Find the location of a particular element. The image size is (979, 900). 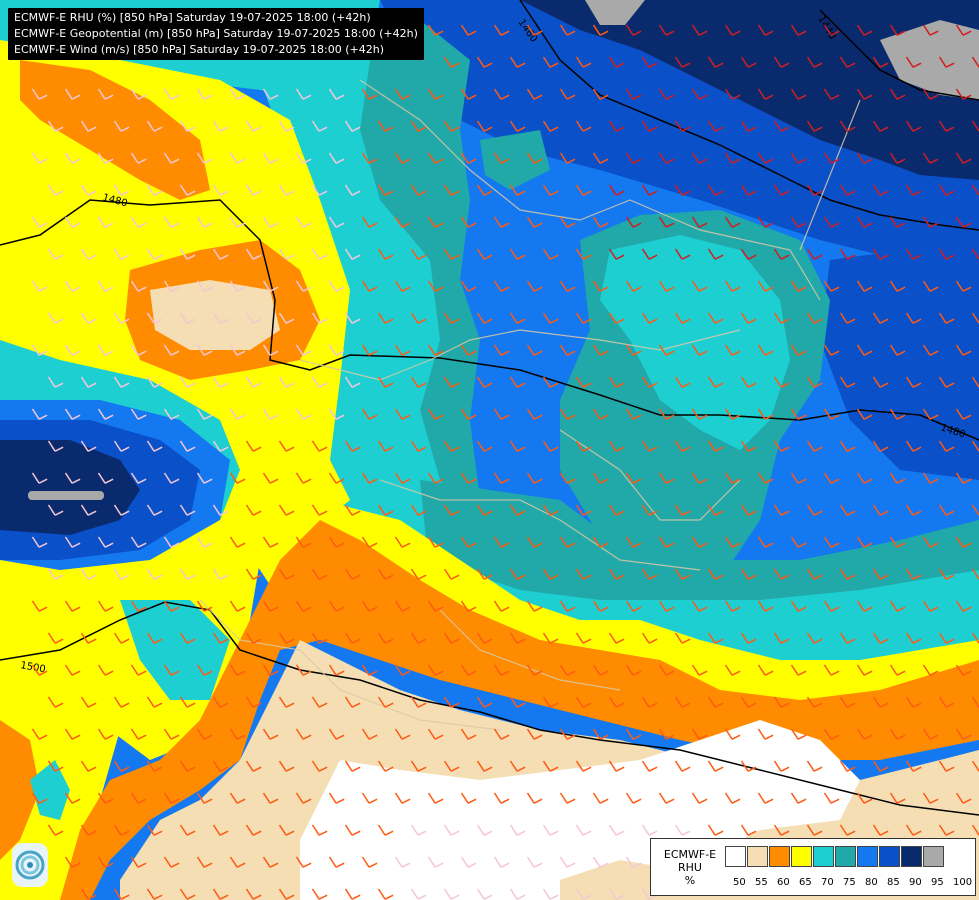

legend-title-line-2: RHU is located at coordinates (690, 867).